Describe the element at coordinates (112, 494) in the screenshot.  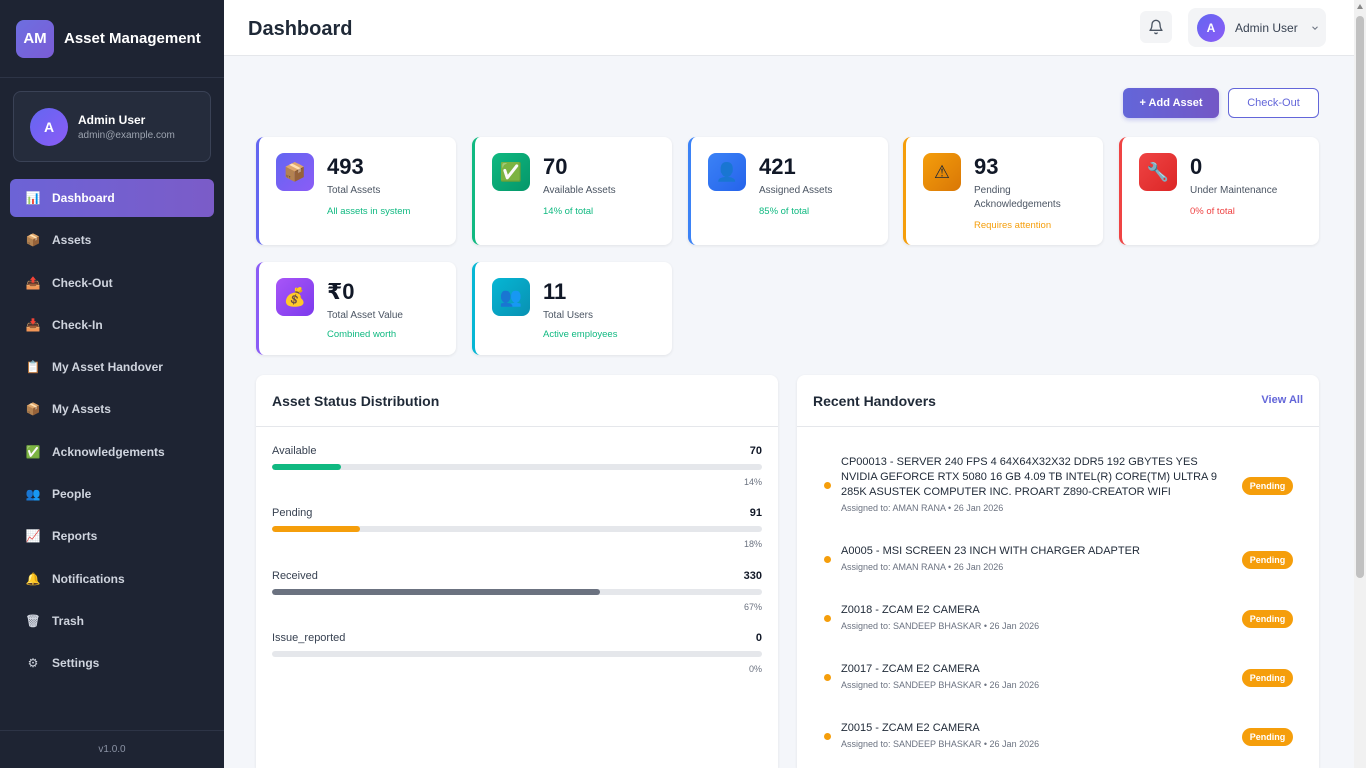
I see `sidebar-item-people: 👥 People` at that location.